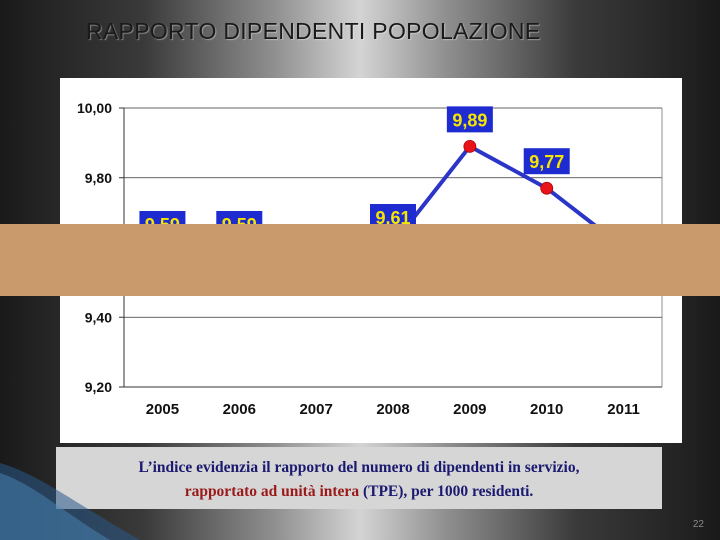 This screenshot has width=720, height=540. Describe the element at coordinates (547, 188) in the screenshot. I see `data-point-2010` at that location.